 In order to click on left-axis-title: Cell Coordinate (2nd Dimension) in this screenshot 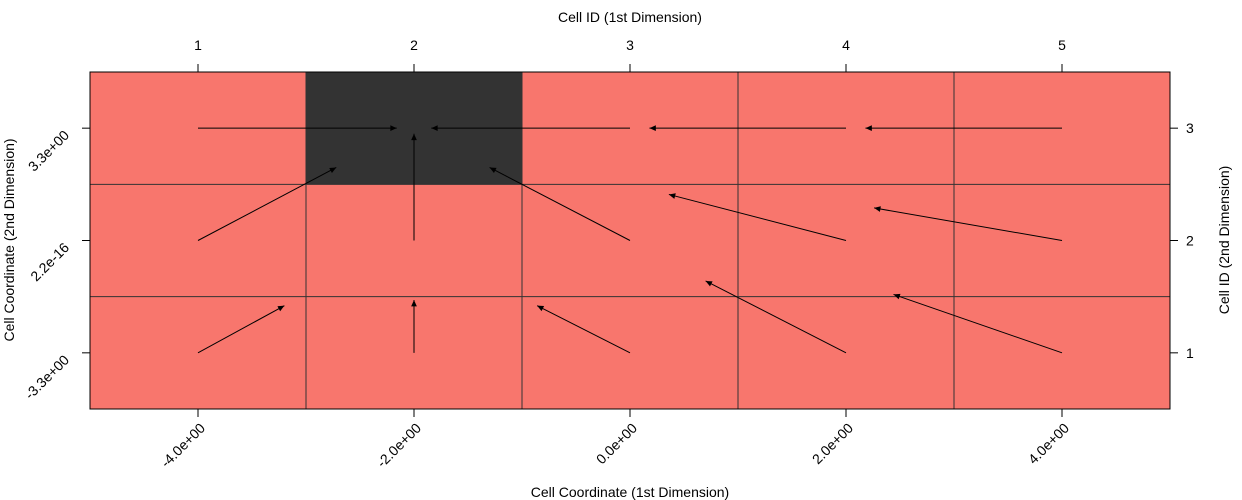, I will do `click(9, 239)`.